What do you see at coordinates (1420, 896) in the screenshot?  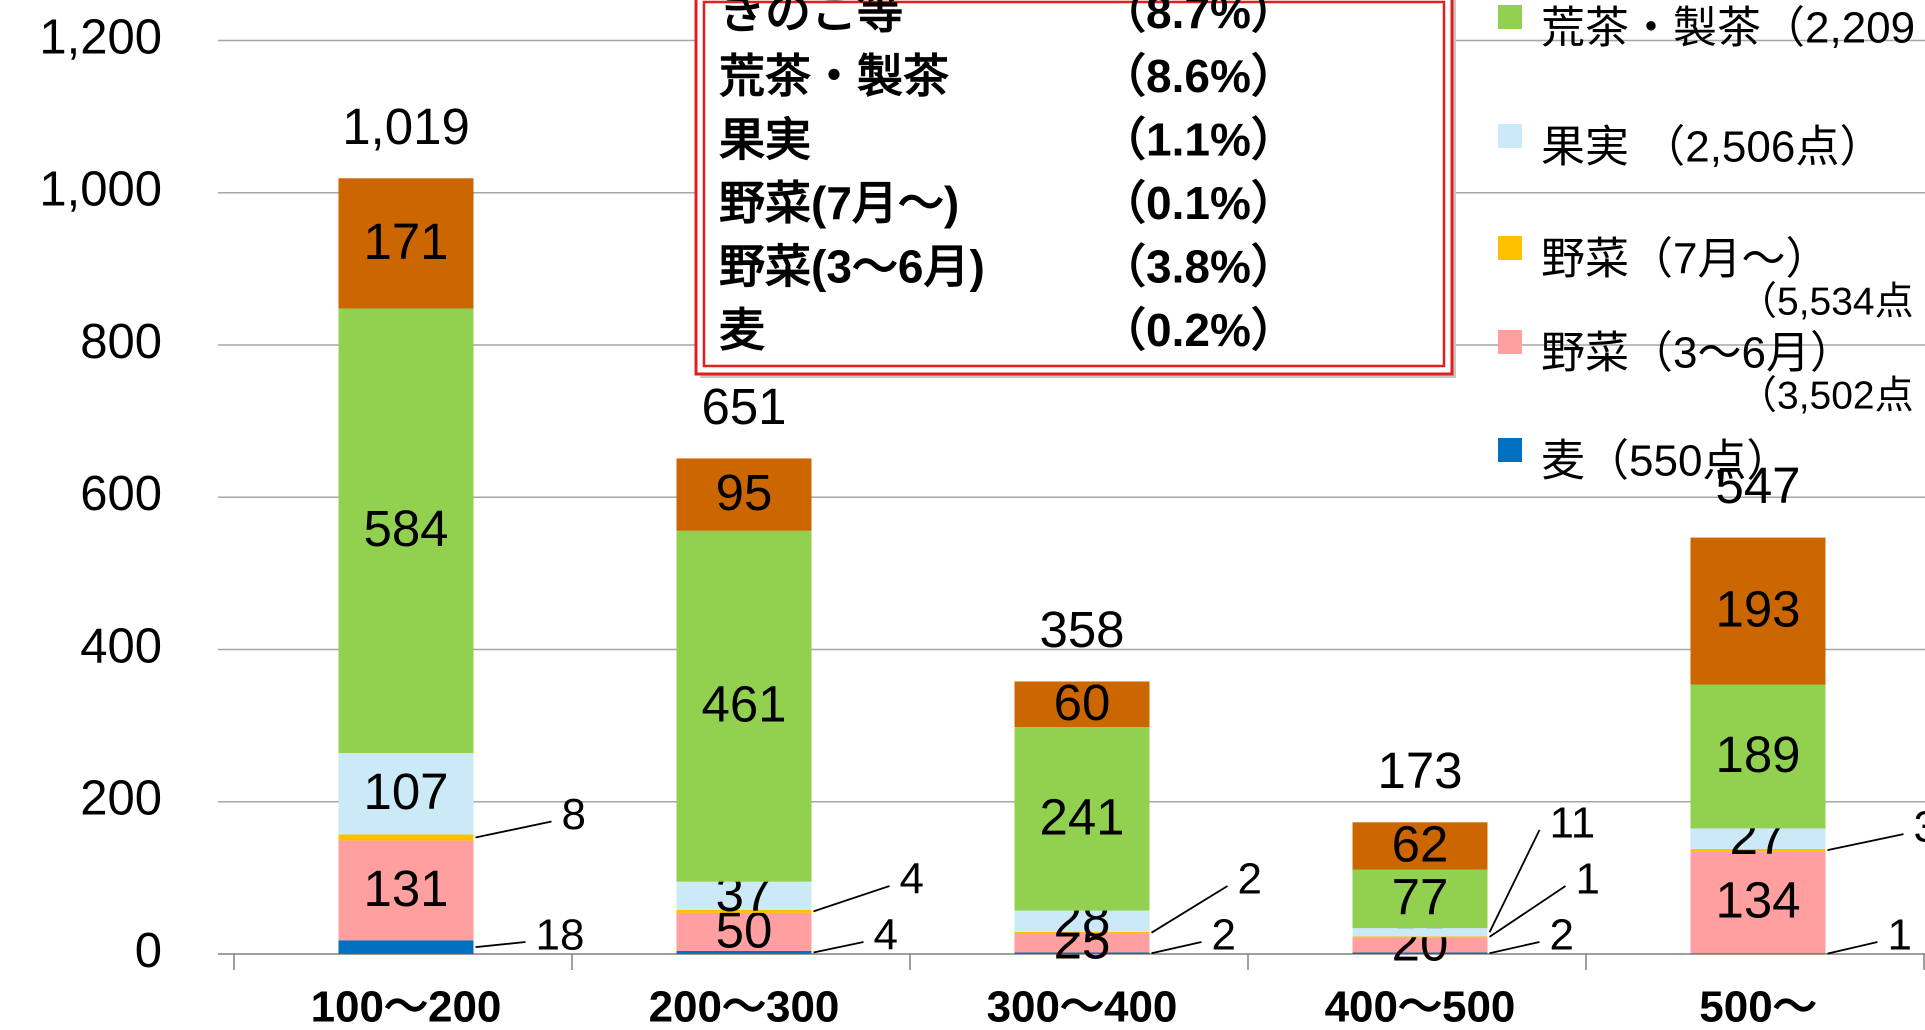 I see `data-label: 77` at bounding box center [1420, 896].